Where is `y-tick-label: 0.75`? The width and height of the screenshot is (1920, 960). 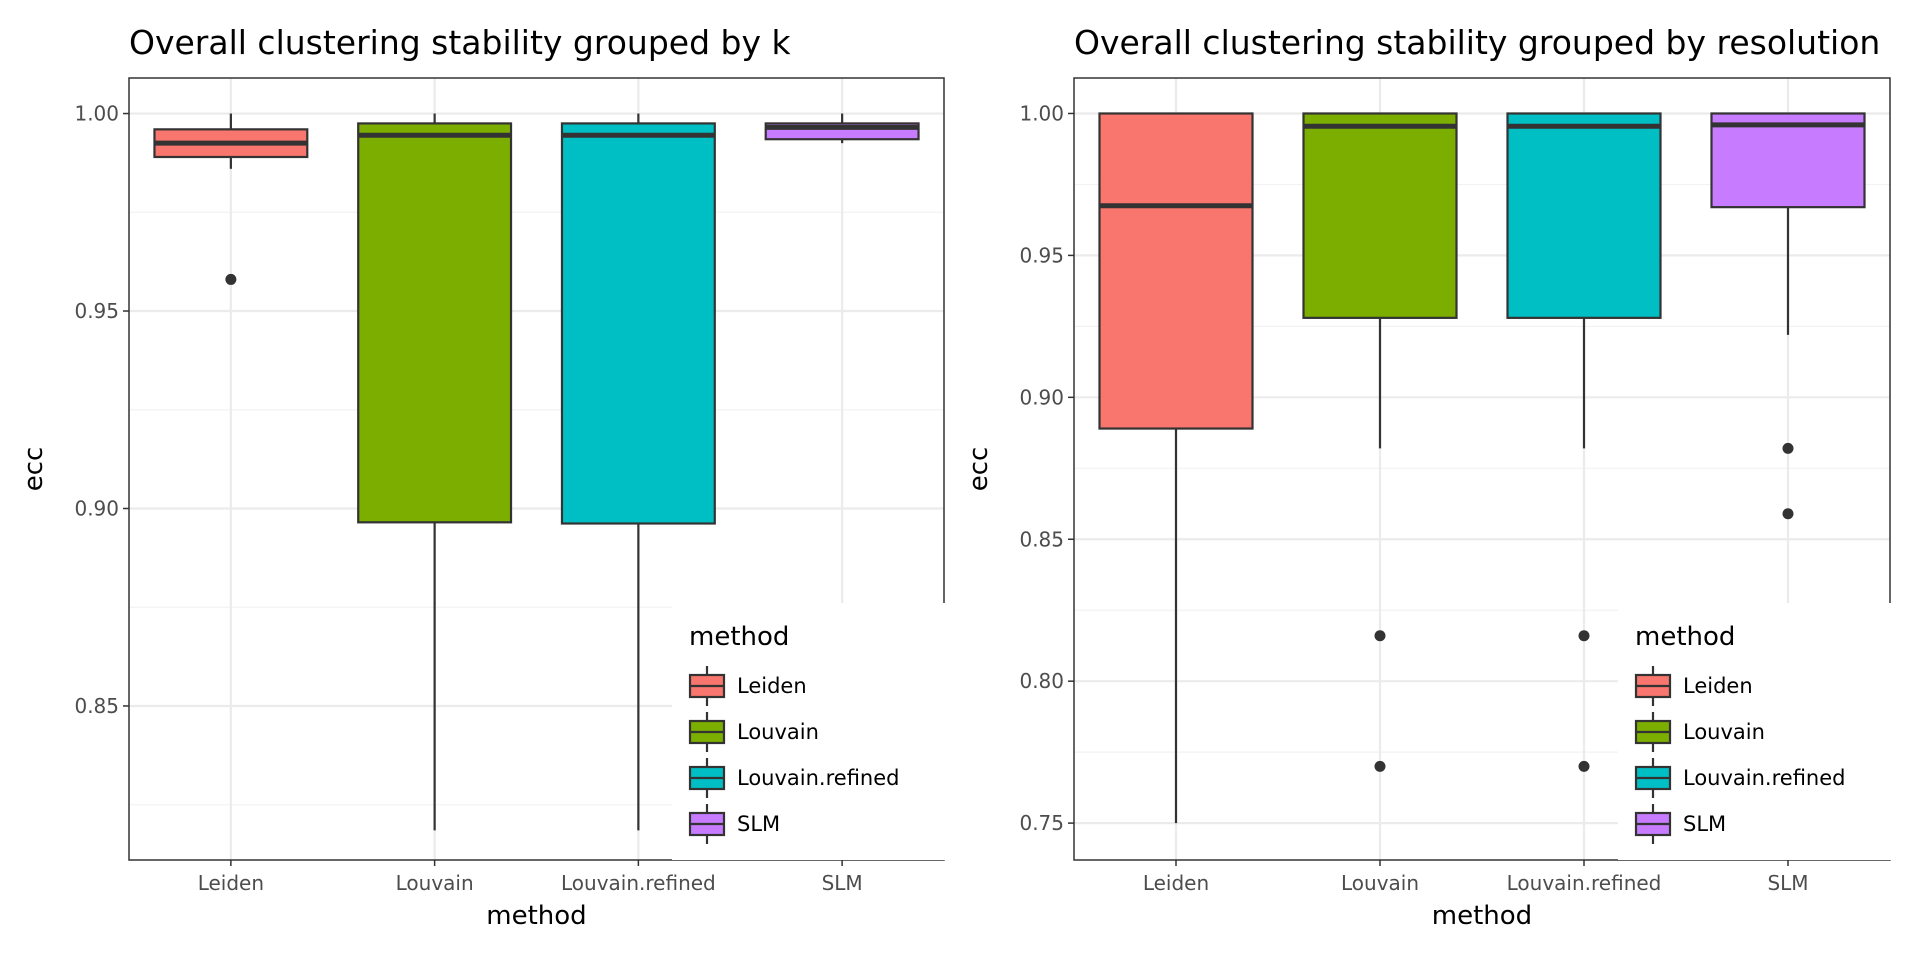 y-tick-label: 0.75 is located at coordinates (1041, 823).